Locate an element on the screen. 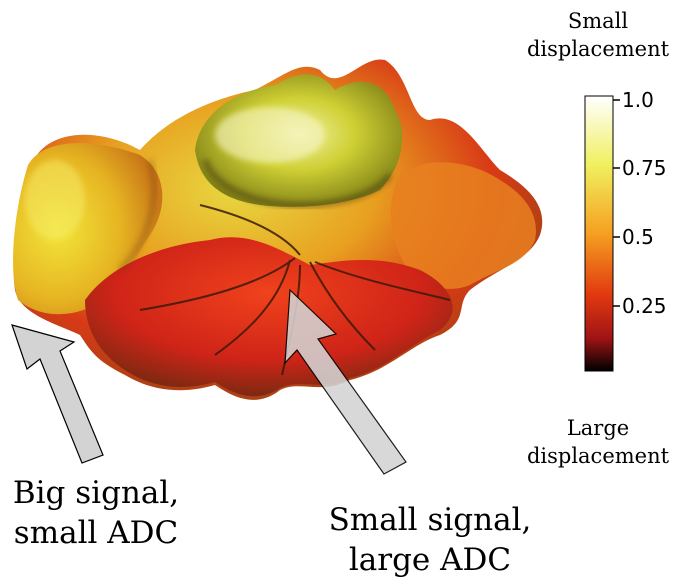 This screenshot has height=588, width=692. left-arrow is located at coordinates (57, 394).